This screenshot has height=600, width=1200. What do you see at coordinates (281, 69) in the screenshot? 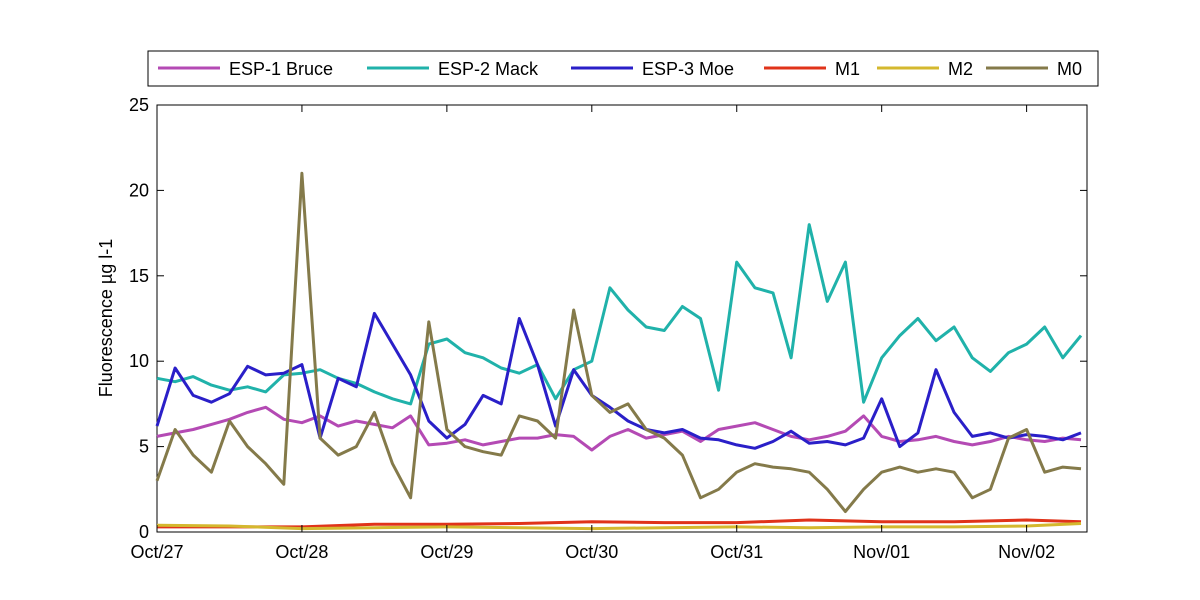
I see `legend-label-1: ESP-1 Bruce` at bounding box center [281, 69].